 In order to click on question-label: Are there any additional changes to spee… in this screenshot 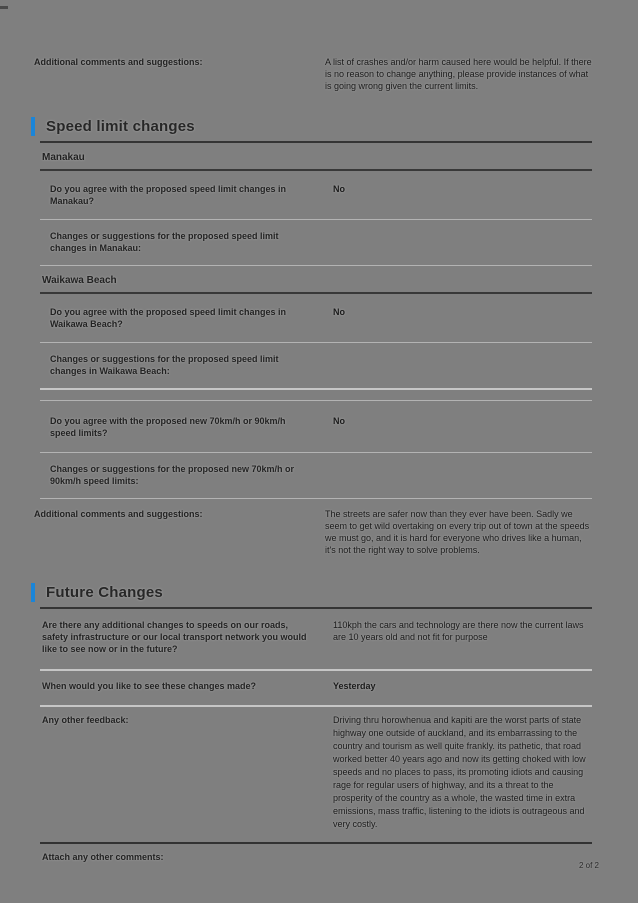, I will do `click(174, 637)`.